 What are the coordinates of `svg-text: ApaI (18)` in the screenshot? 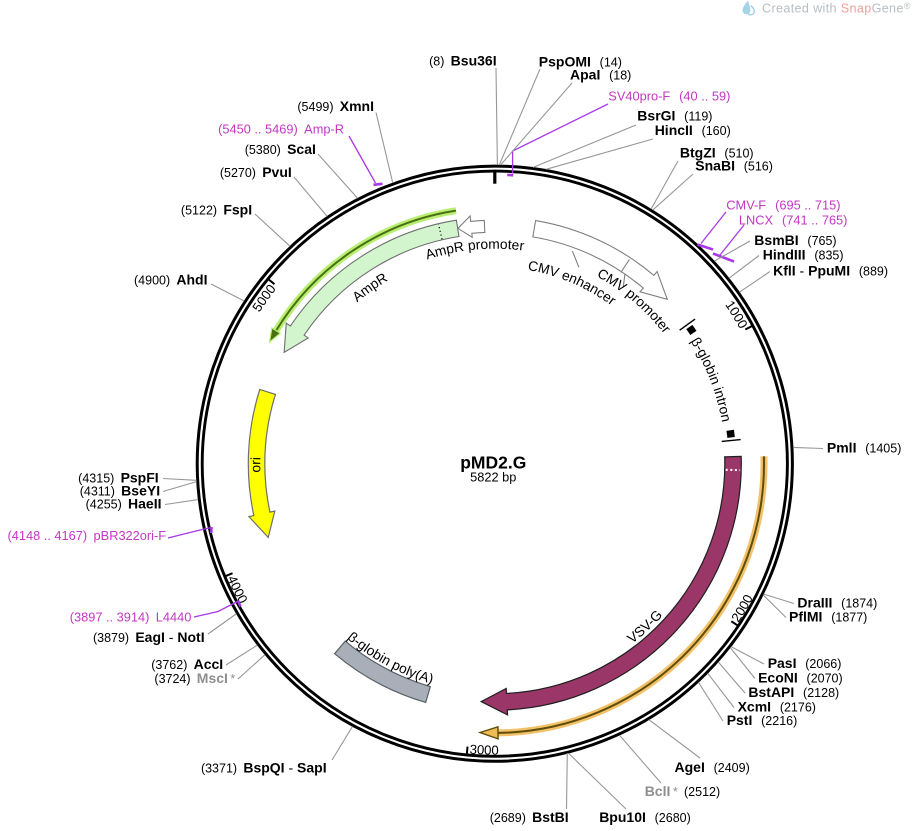 It's located at (600, 75).